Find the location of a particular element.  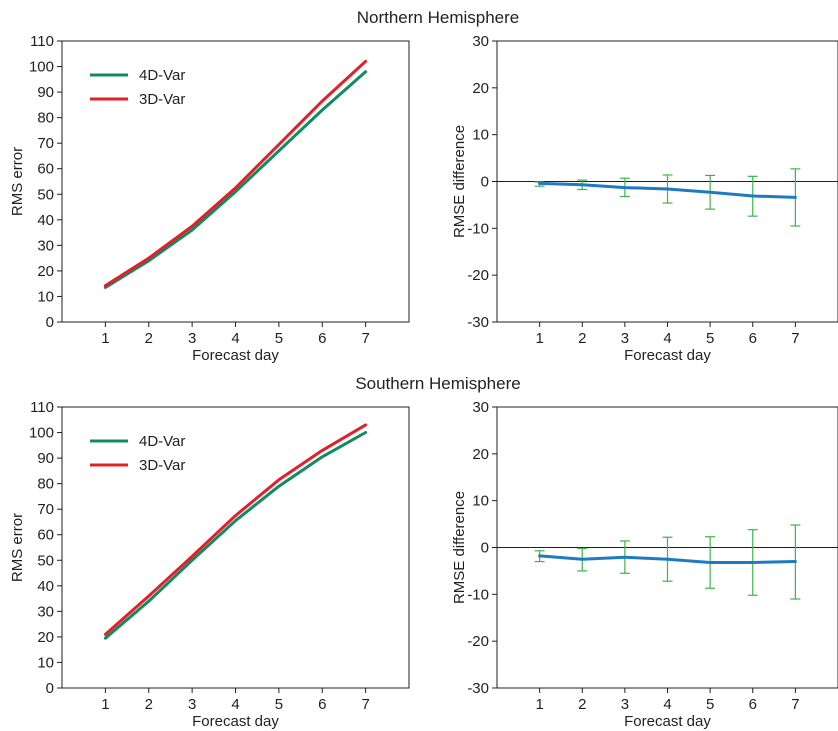

southern-hemisphere-title: Southern Hemisphere is located at coordinates (437, 383).